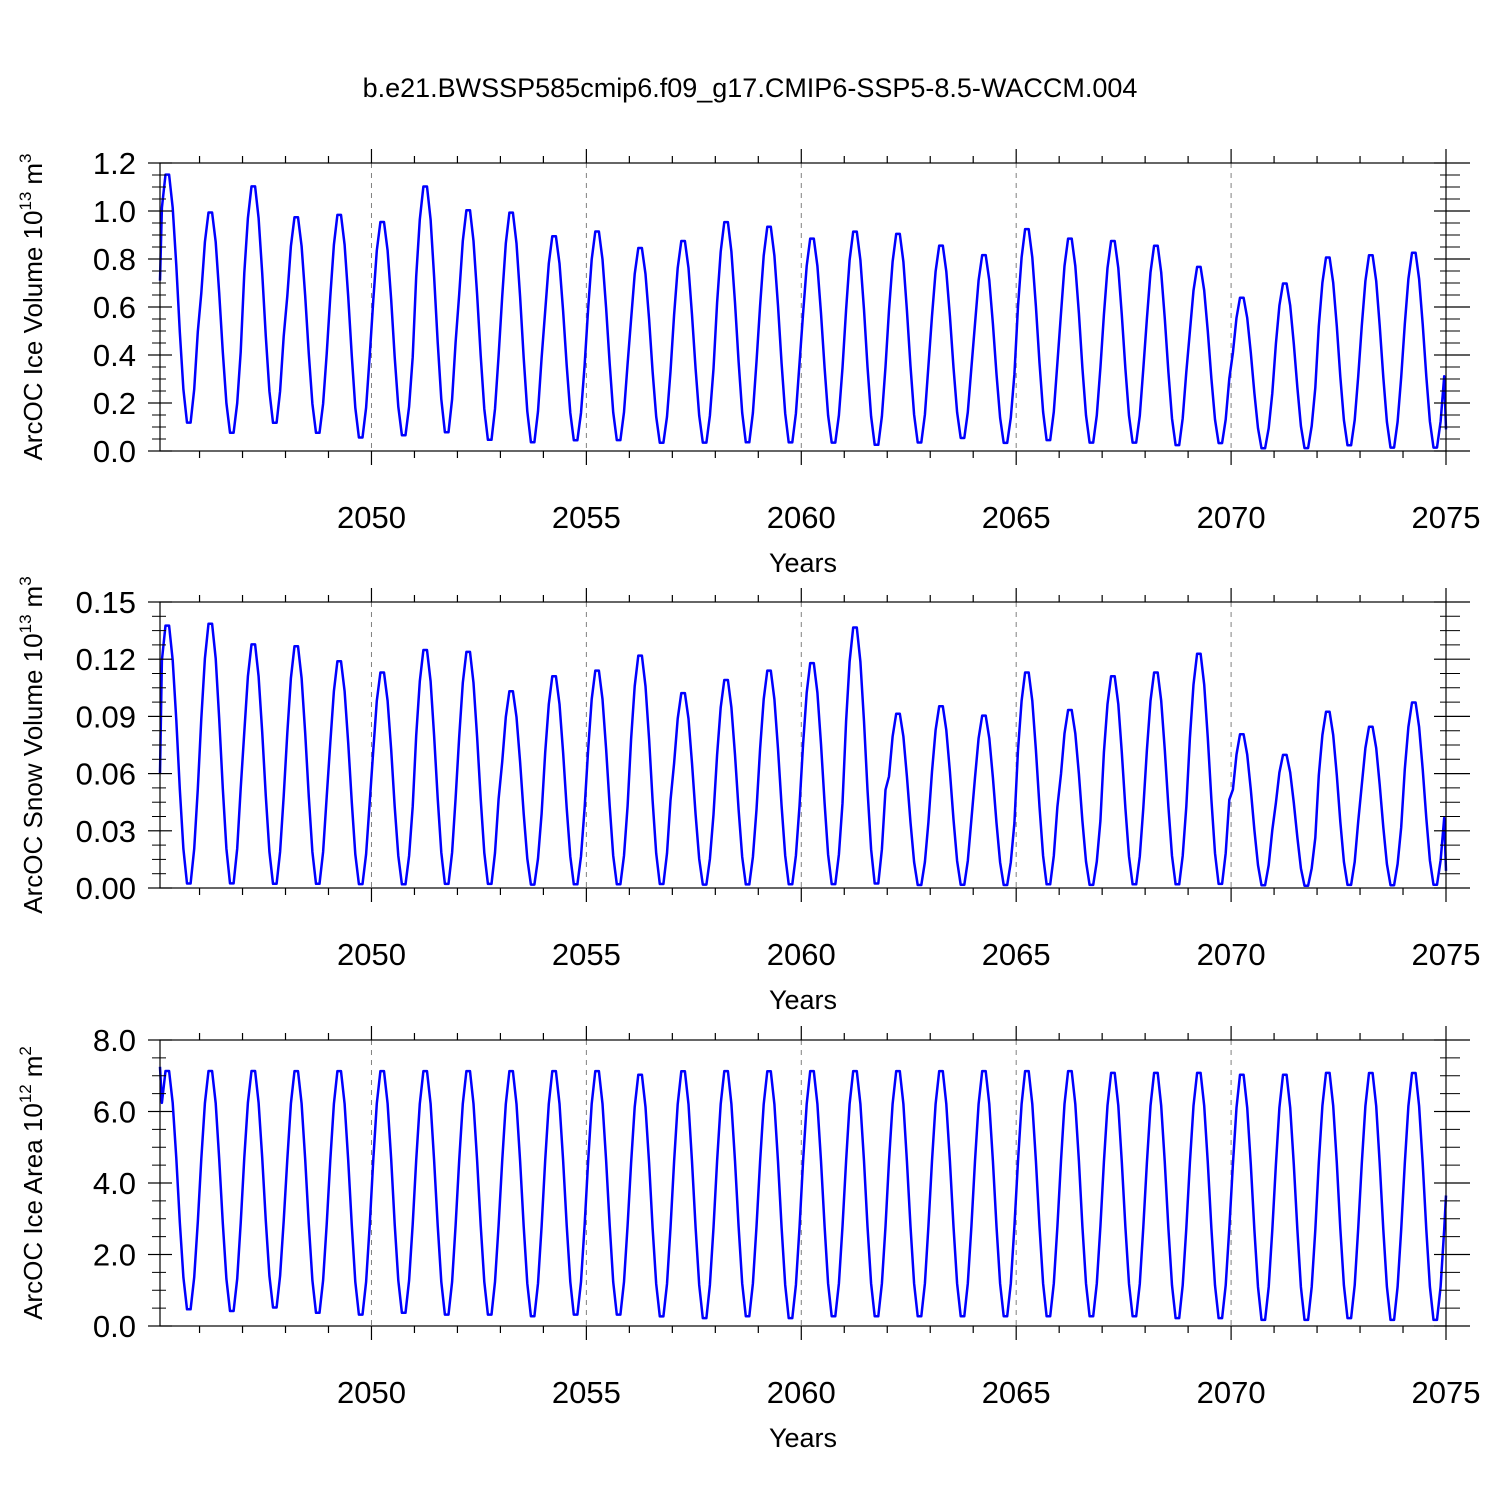 The image size is (1500, 1500). What do you see at coordinates (114, 1183) in the screenshot?
I see `y-tick-label: 4.0` at bounding box center [114, 1183].